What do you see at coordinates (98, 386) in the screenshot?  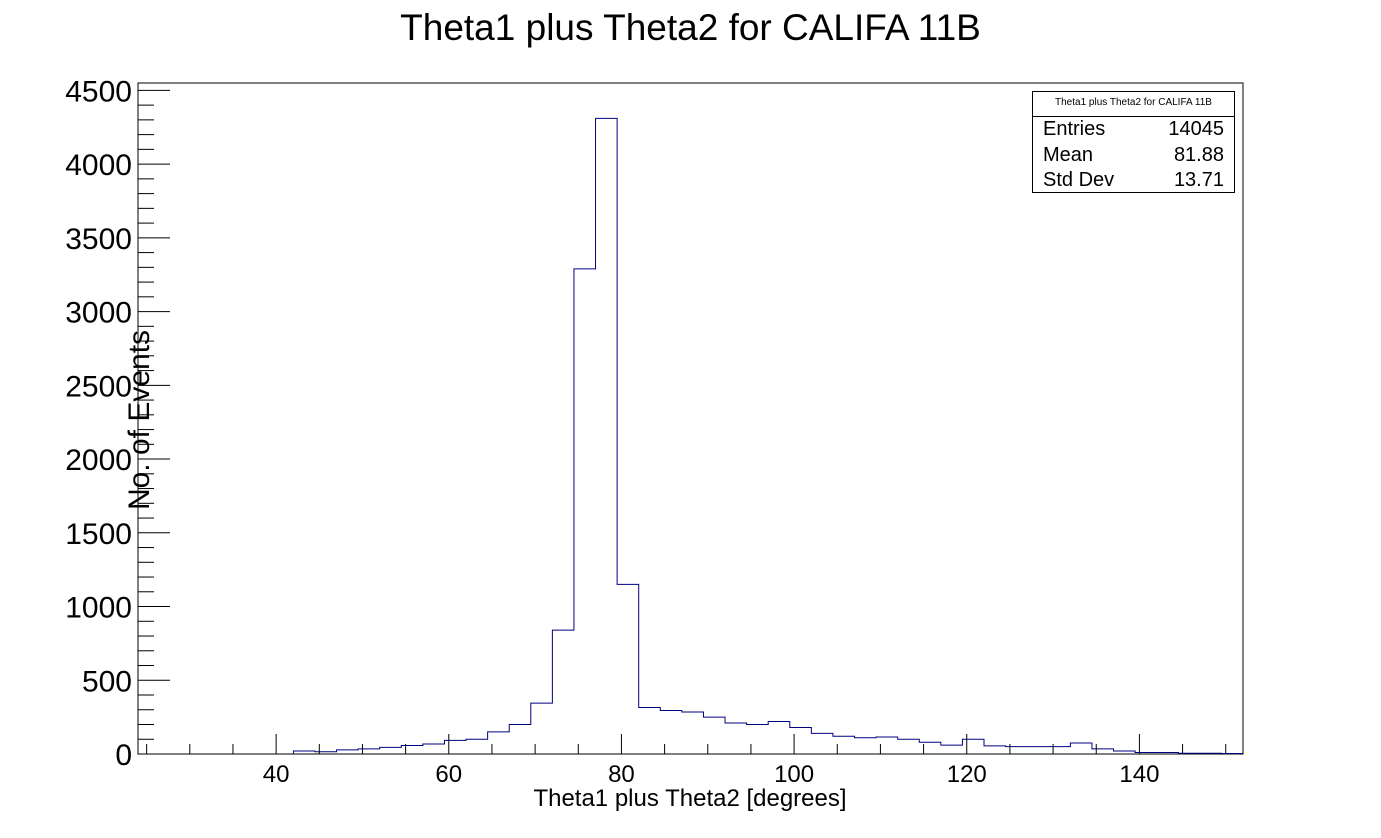 I see `y-tick-label: 2500` at bounding box center [98, 386].